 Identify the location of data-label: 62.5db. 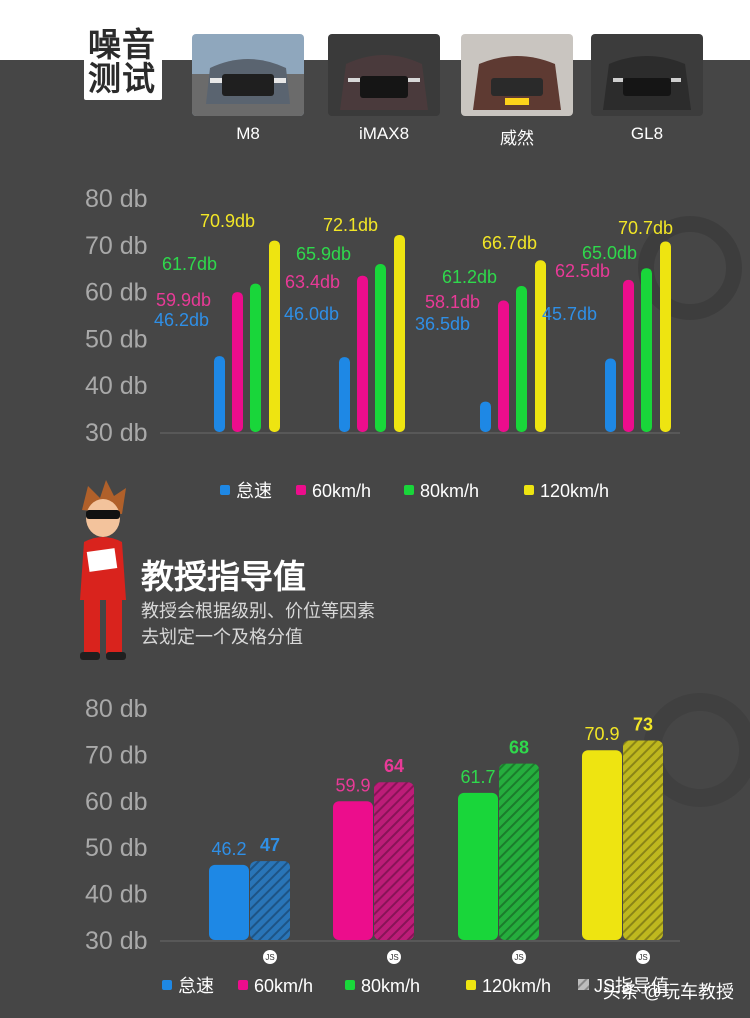
(582, 271).